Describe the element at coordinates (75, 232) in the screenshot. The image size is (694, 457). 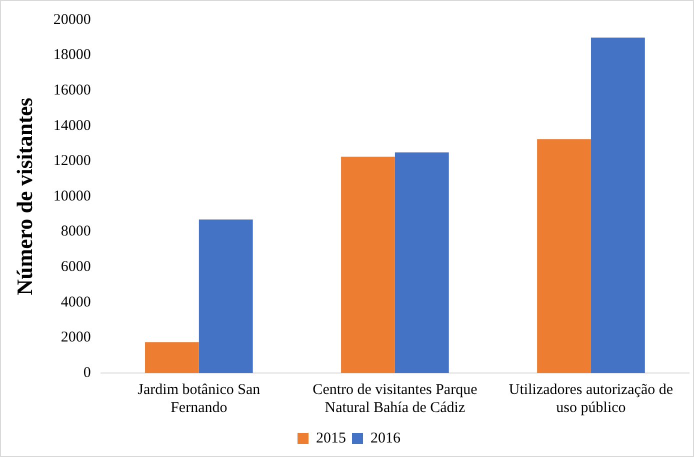
I see `y-tick-label: 8000` at that location.